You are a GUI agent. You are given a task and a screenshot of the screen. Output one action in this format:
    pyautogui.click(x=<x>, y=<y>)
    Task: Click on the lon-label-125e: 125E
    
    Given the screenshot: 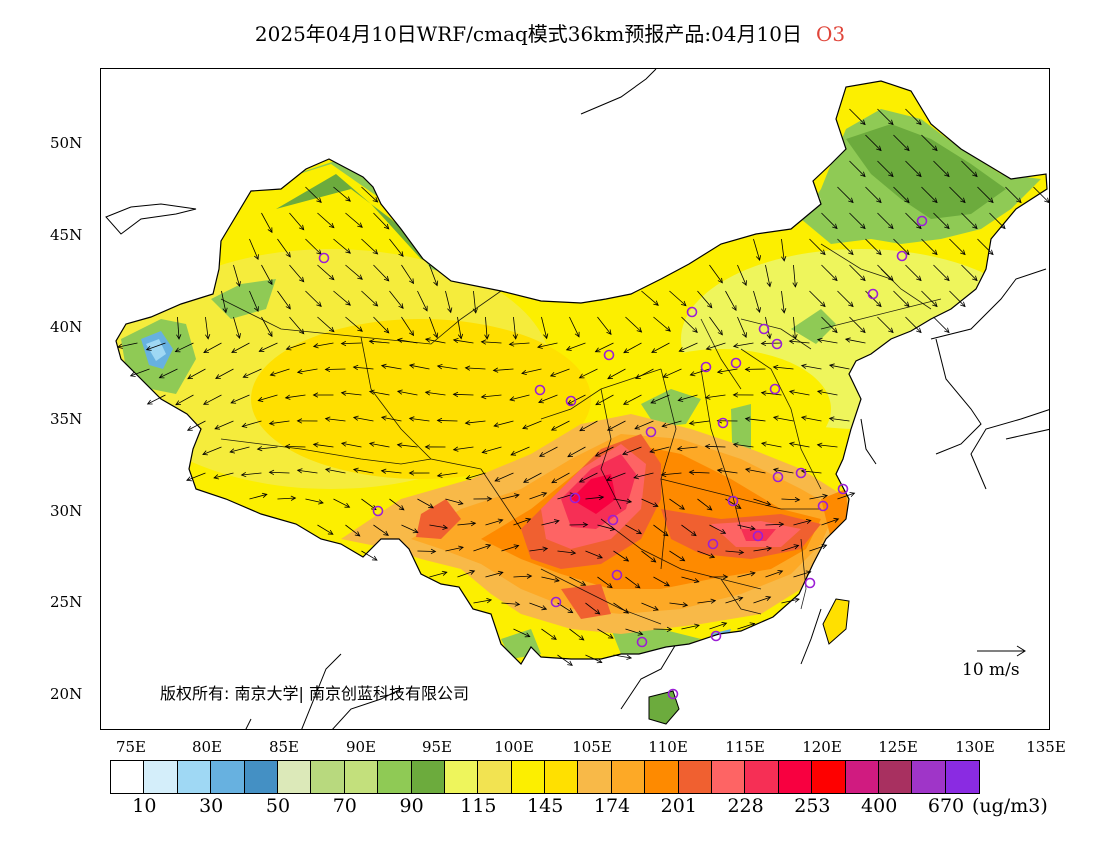 What is the action you would take?
    pyautogui.click(x=898, y=747)
    